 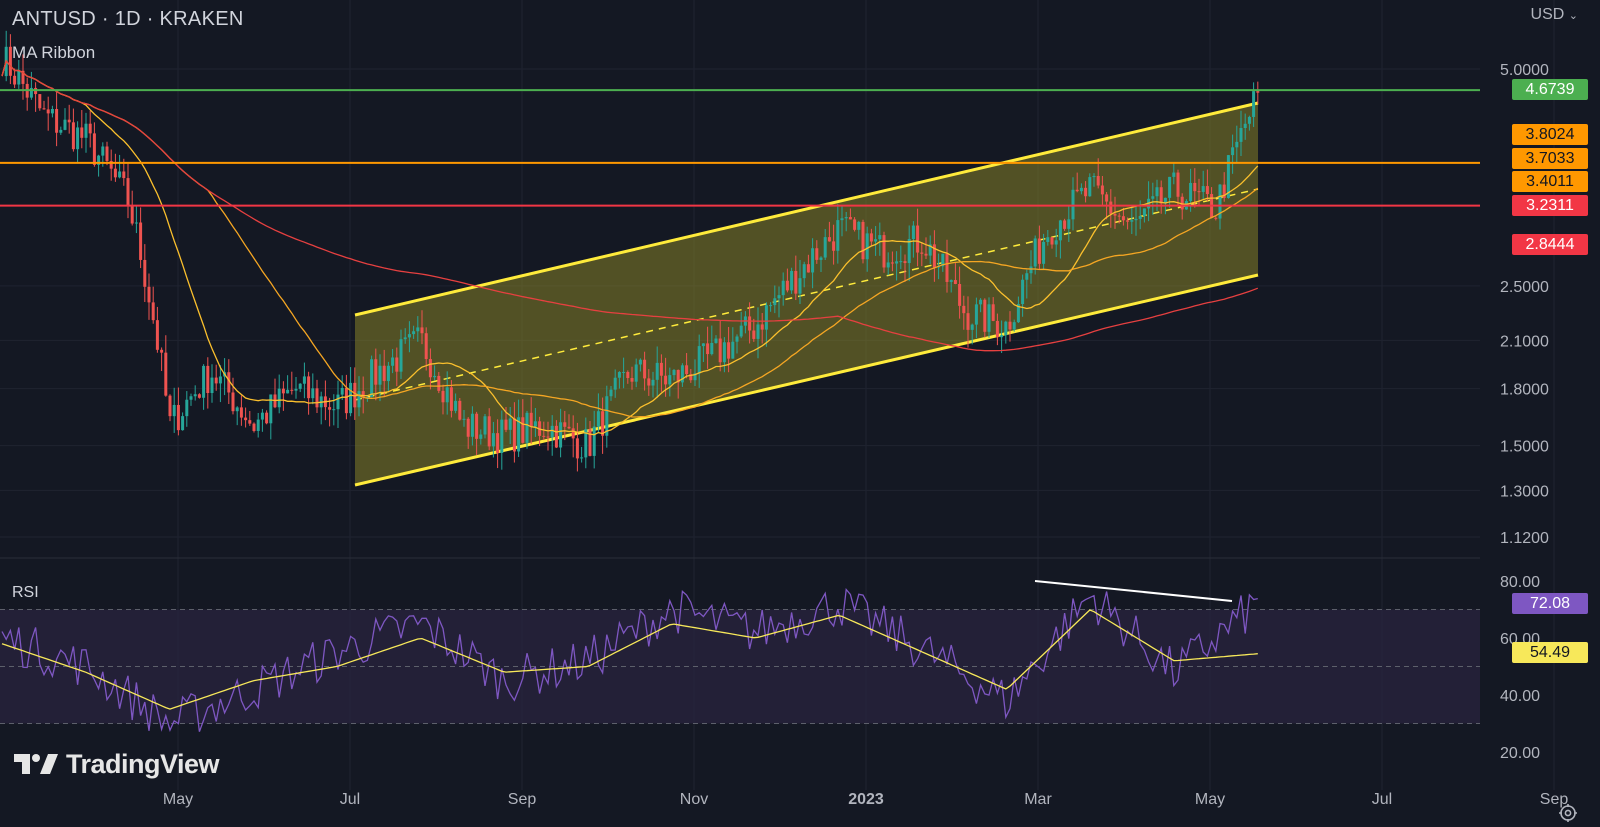 I want to click on price-tag: 3.7033, so click(x=1550, y=158).